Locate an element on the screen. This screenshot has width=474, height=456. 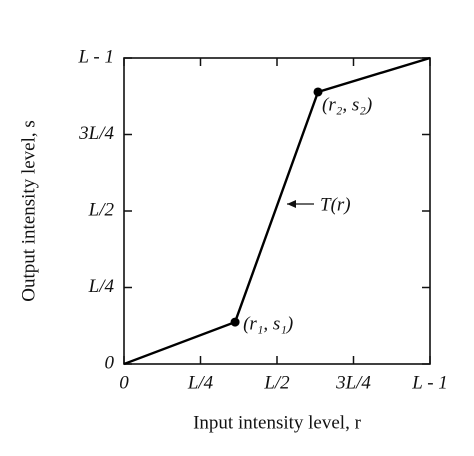
x-axis-label: Input intensity level, r is located at coordinates (277, 422).